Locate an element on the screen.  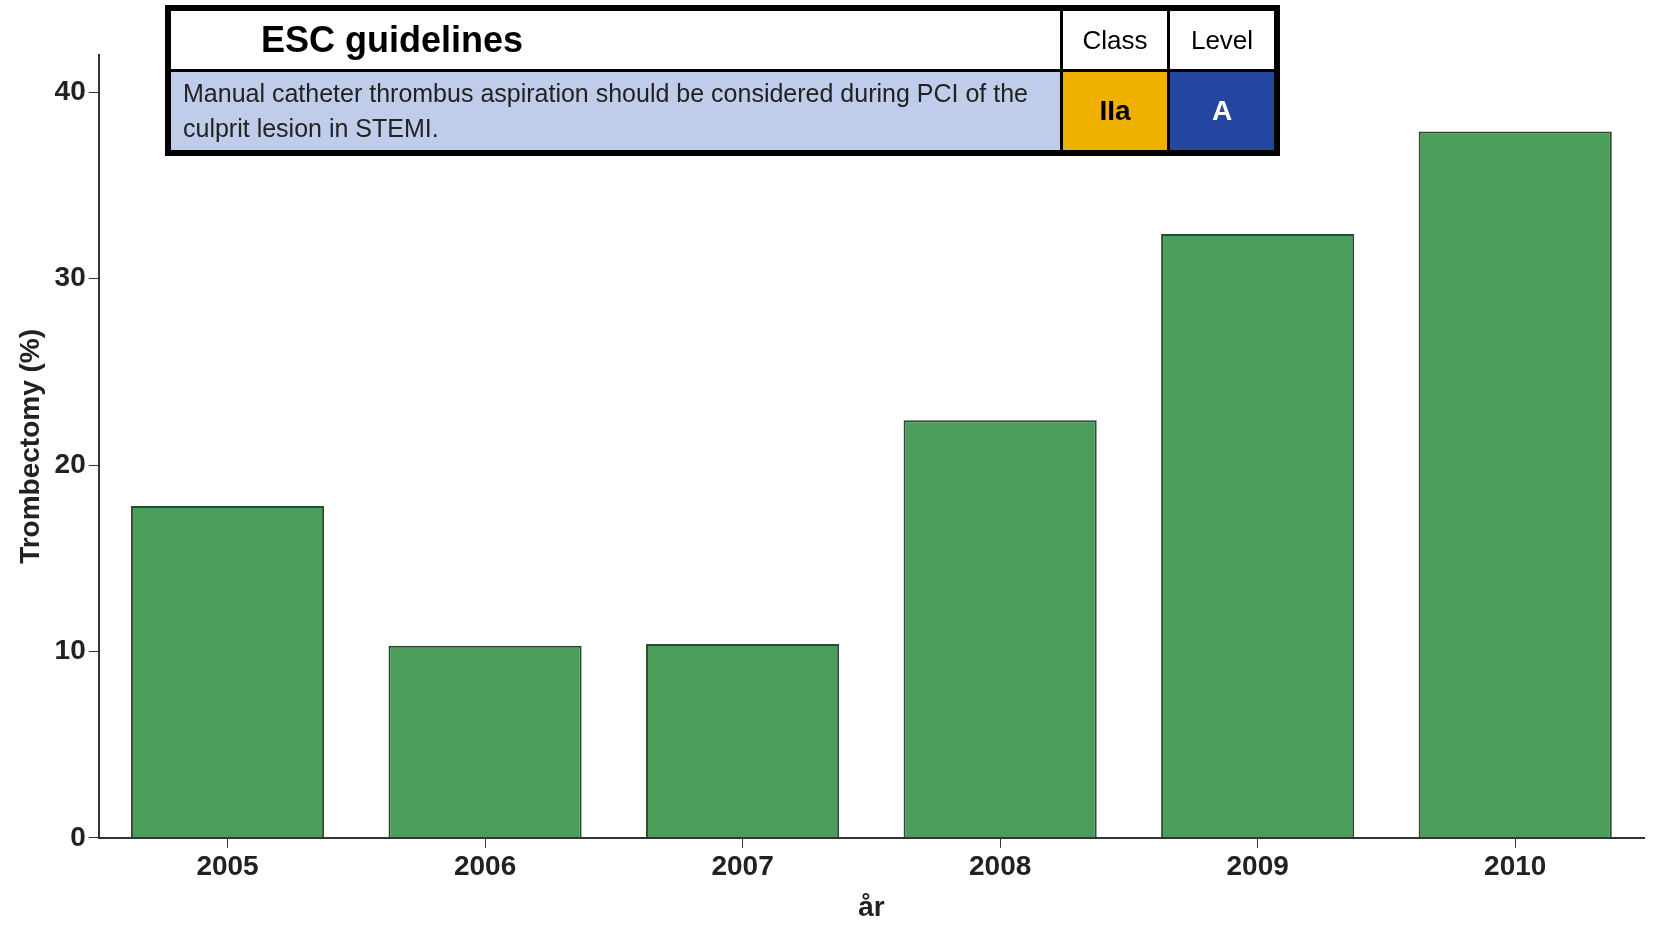
x-tick-label: 2010 is located at coordinates (1515, 866).